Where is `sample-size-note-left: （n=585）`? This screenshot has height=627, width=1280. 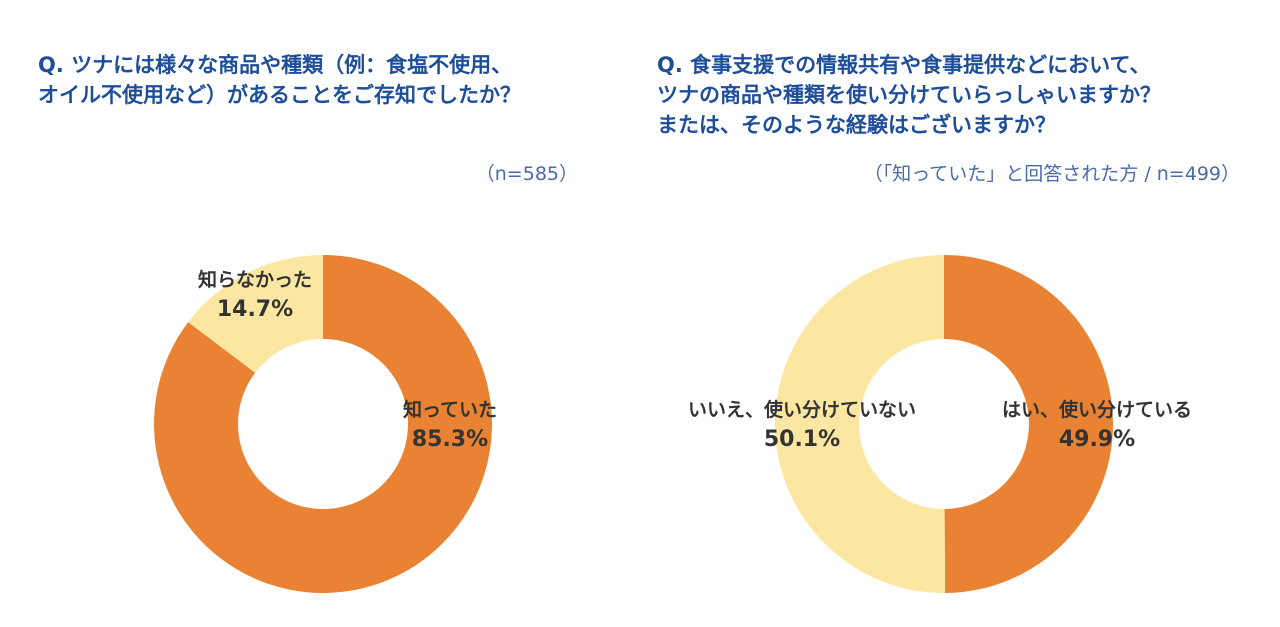
sample-size-note-left: （n=585） is located at coordinates (526, 174).